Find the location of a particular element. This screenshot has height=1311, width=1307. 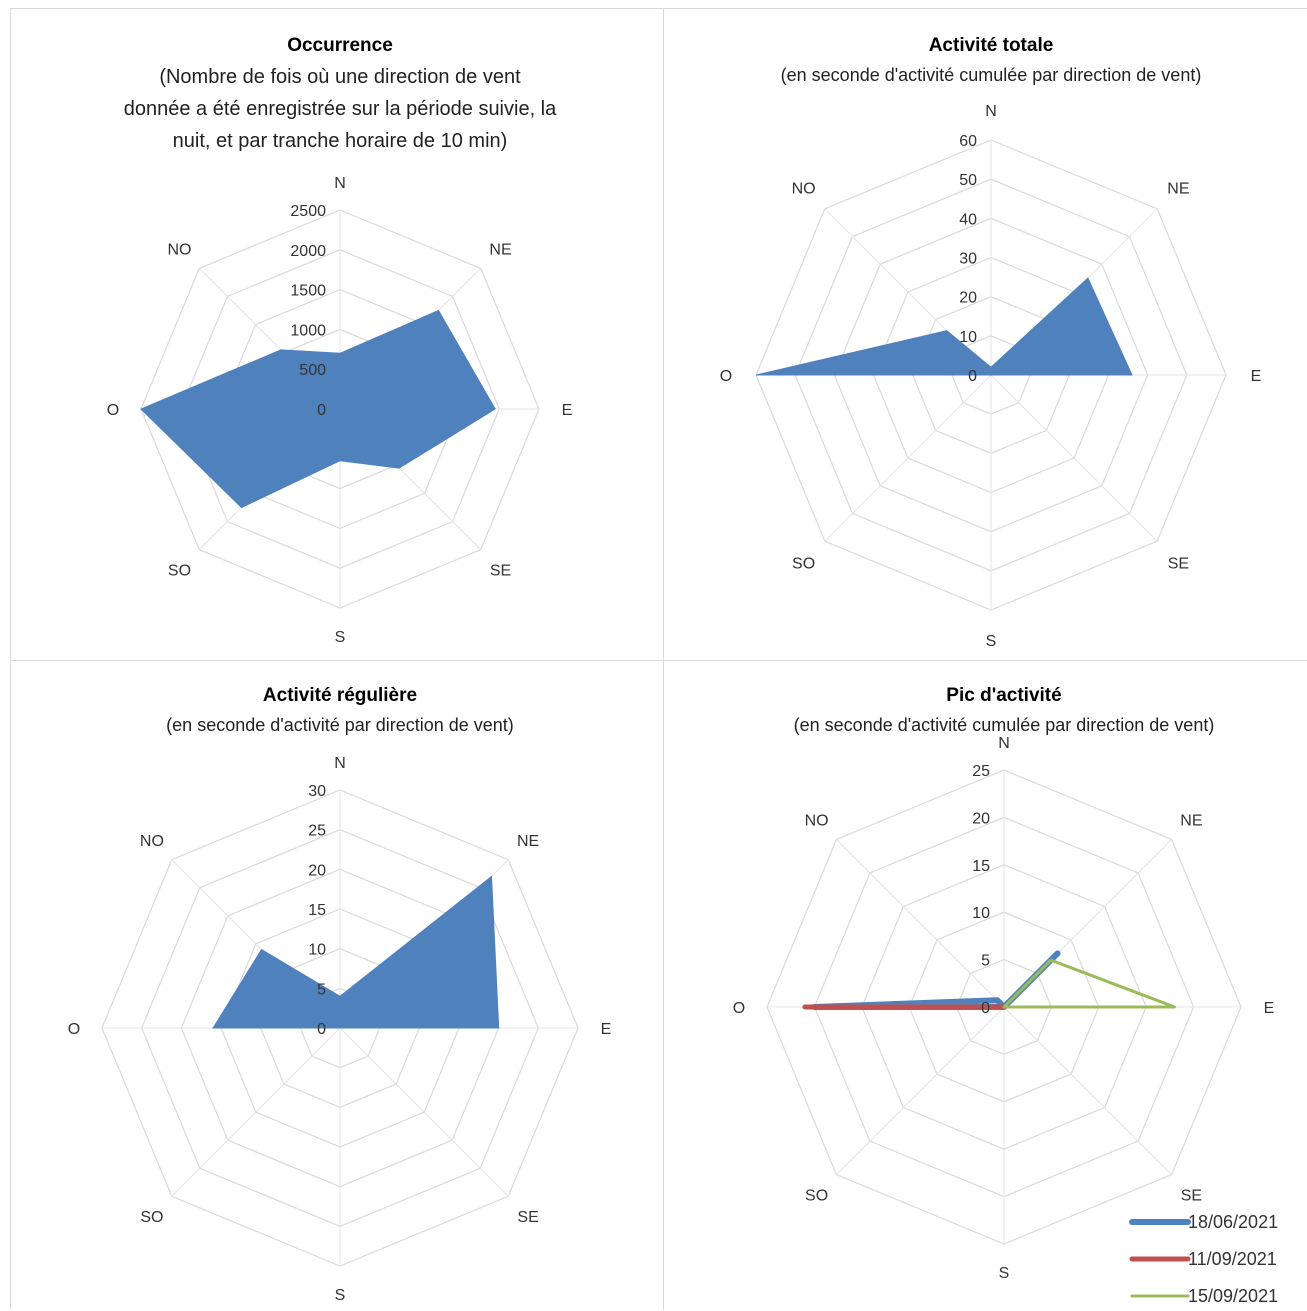

radial-tick-label: 1500 is located at coordinates (308, 291).